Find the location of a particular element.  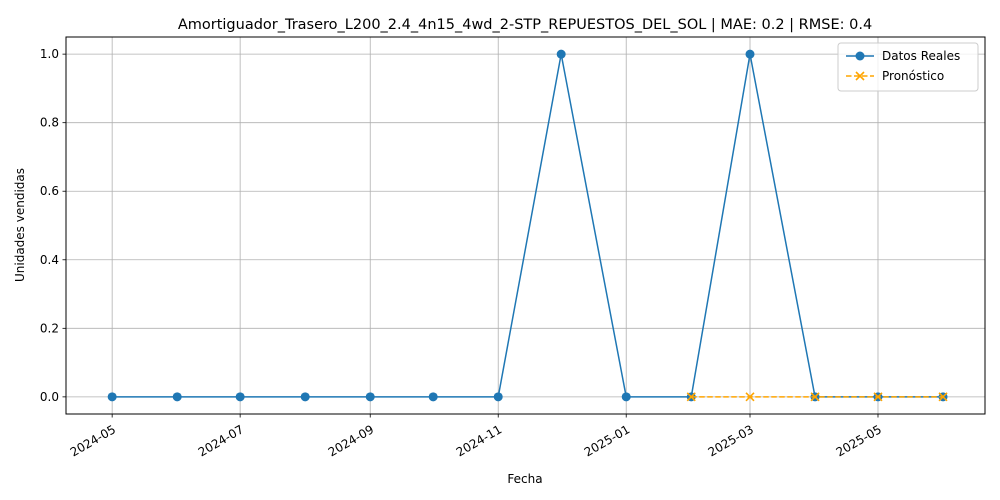

legend-frame is located at coordinates (908, 67).